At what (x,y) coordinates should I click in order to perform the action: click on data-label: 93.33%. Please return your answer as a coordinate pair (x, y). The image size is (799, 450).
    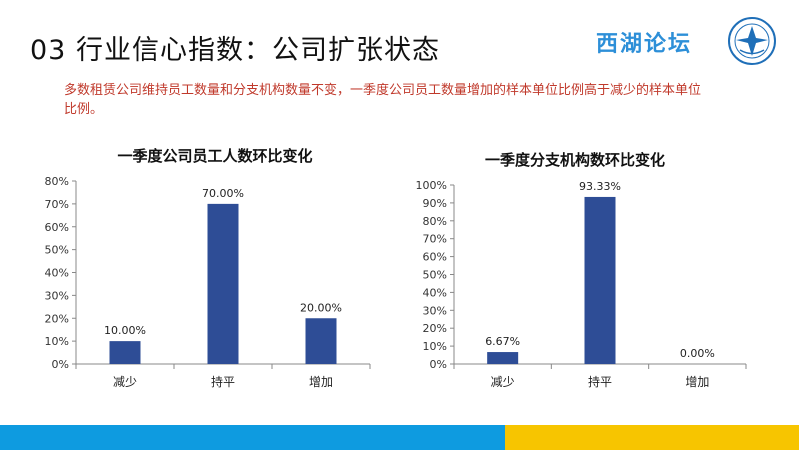
    Looking at the image, I should click on (600, 186).